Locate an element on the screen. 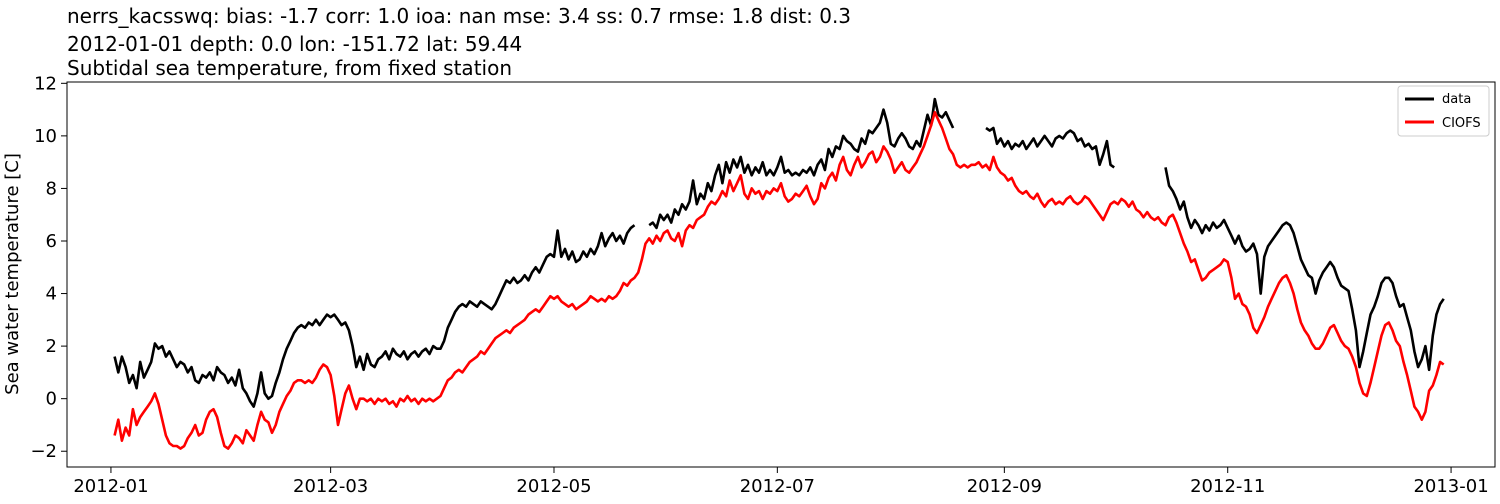  y-tick-label: 2 is located at coordinates (51, 346).